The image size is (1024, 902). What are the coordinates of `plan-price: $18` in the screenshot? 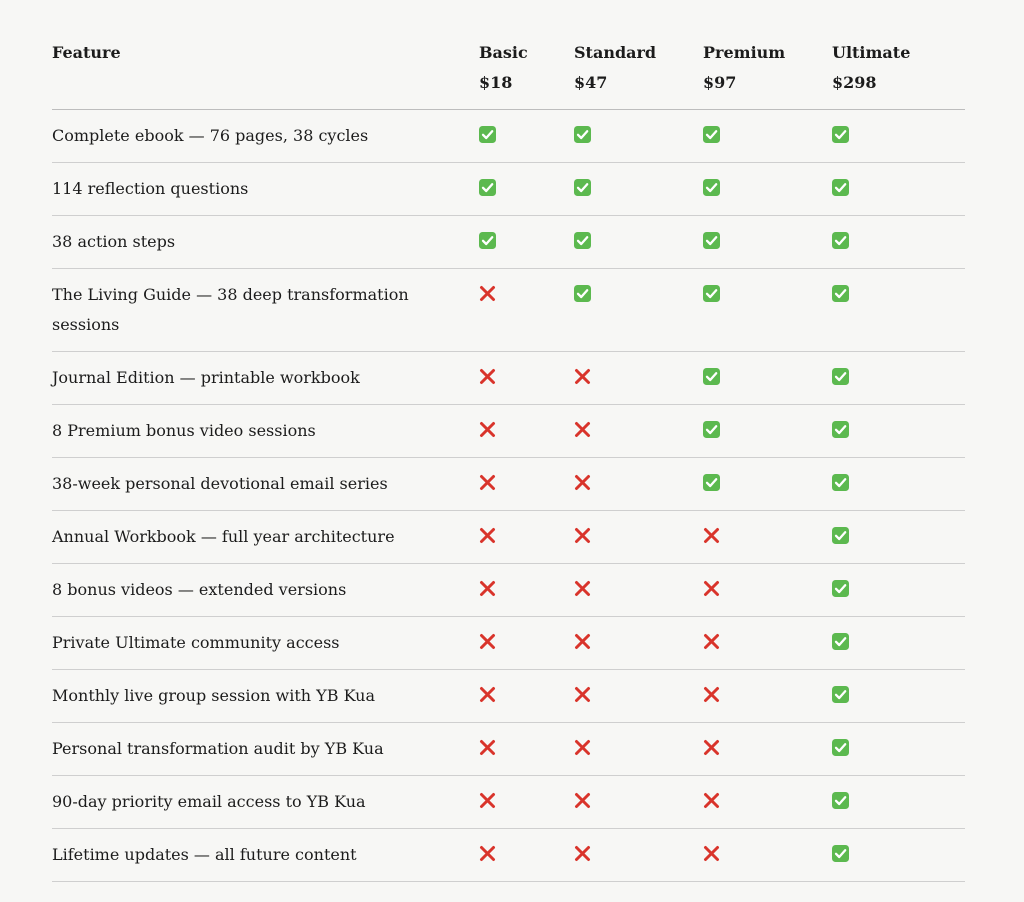 It's located at (496, 82).